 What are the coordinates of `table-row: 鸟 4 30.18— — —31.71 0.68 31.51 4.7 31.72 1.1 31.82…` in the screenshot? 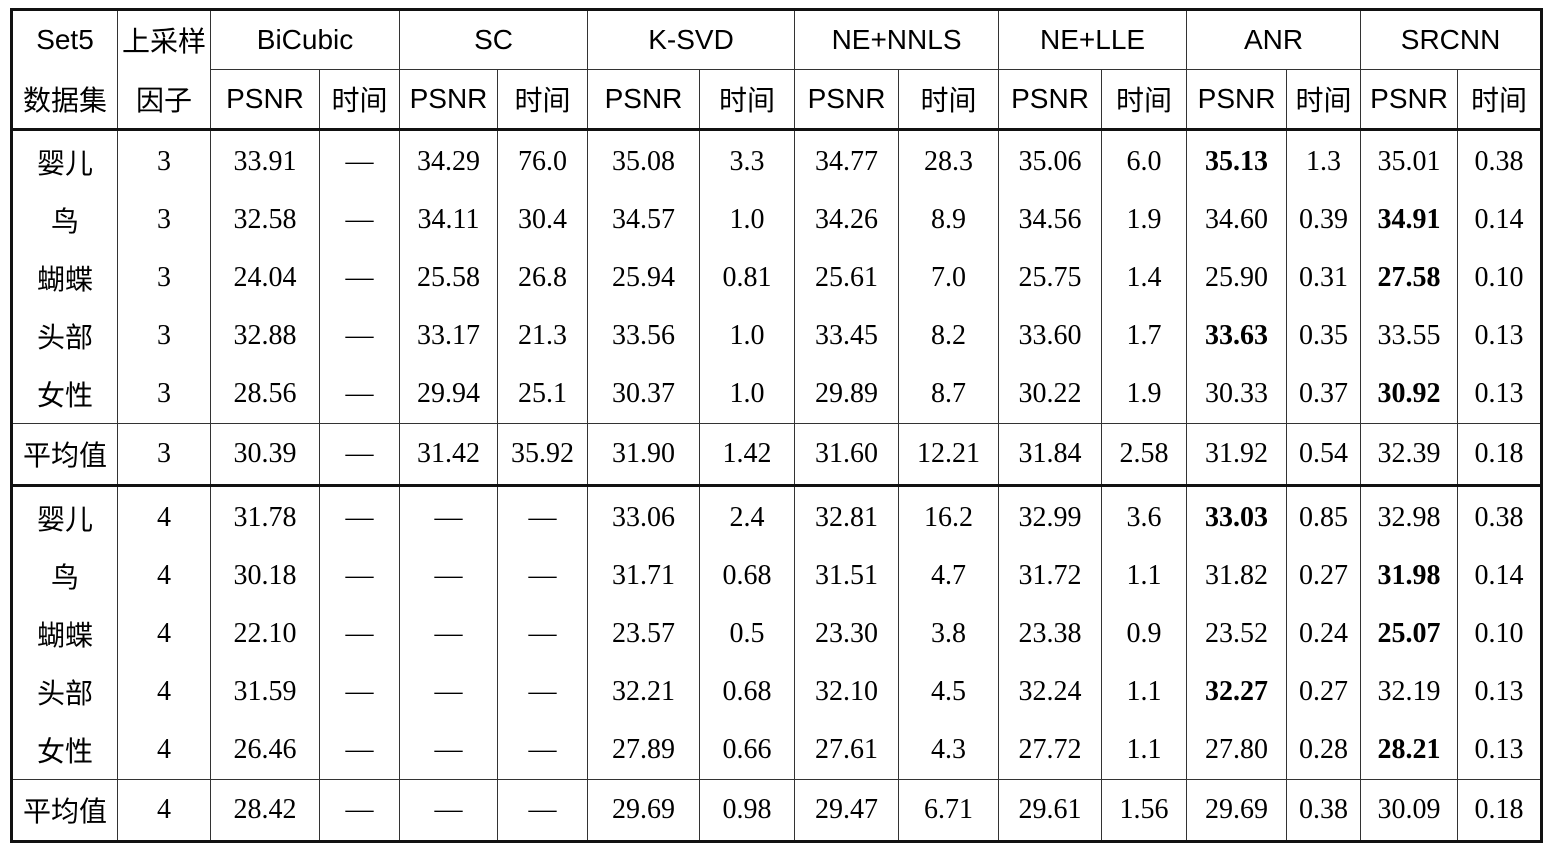 It's located at (777, 576).